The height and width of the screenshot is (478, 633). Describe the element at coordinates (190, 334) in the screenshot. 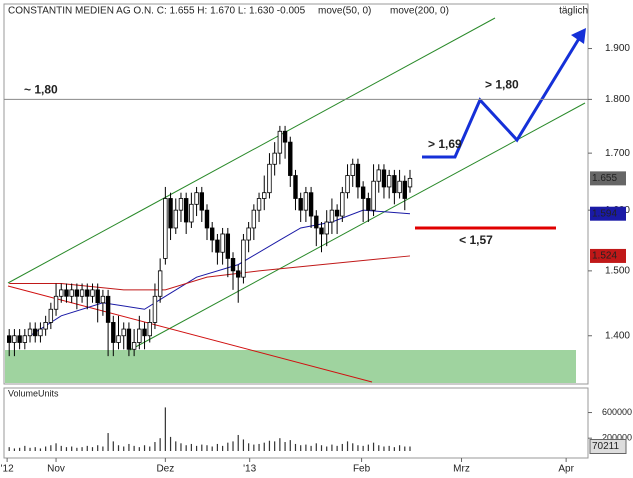

I see `down-trendline` at that location.